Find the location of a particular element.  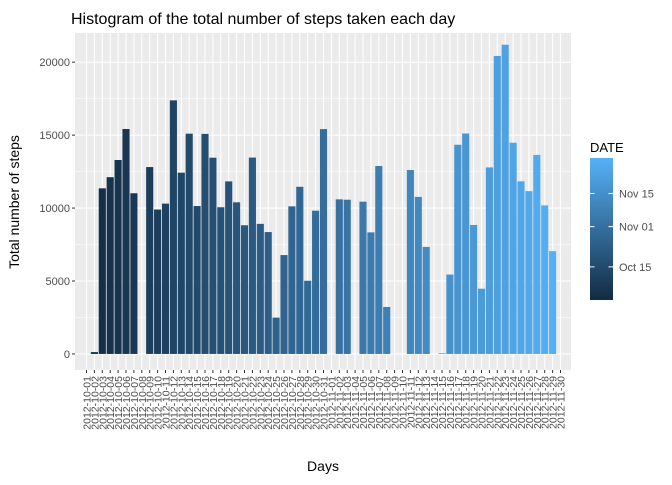

x-tick-label: 2012-11-18 is located at coordinates (467, 402).